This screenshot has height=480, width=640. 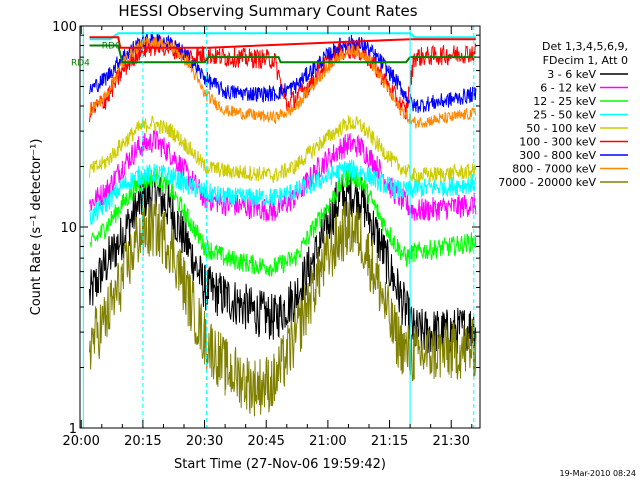 What do you see at coordinates (450, 441) in the screenshot?
I see `x-tick-label-6: 21:30` at bounding box center [450, 441].